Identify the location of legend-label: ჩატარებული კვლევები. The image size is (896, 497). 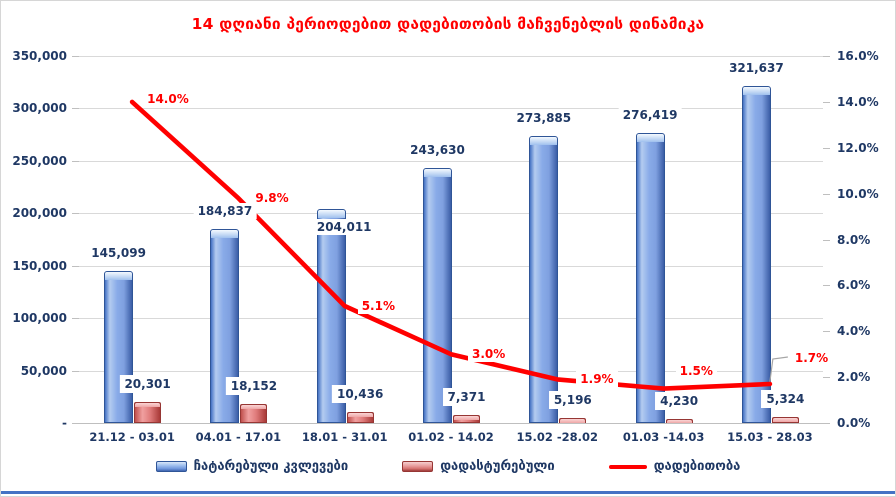
(271, 466).